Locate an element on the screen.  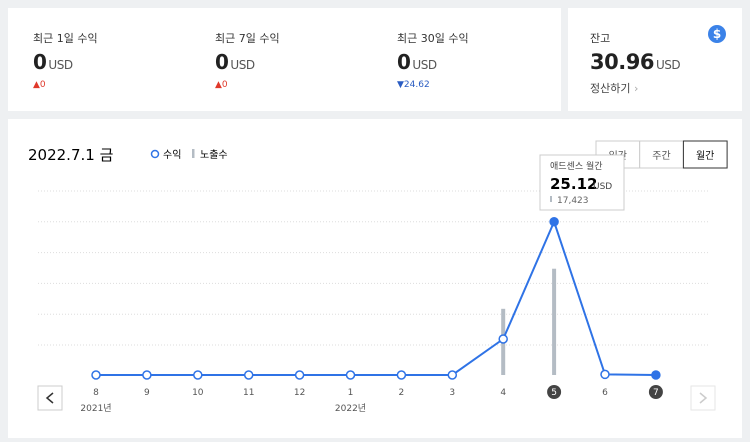
settle-link: 정산하기 › is located at coordinates (614, 88).